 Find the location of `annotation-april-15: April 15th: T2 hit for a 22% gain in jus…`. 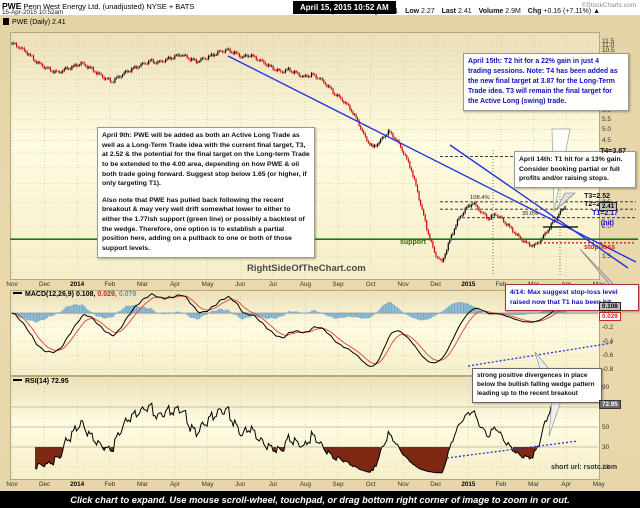

annotation-april-15: April 15th: T2 hit for a 22% gain in jus… is located at coordinates (546, 82).